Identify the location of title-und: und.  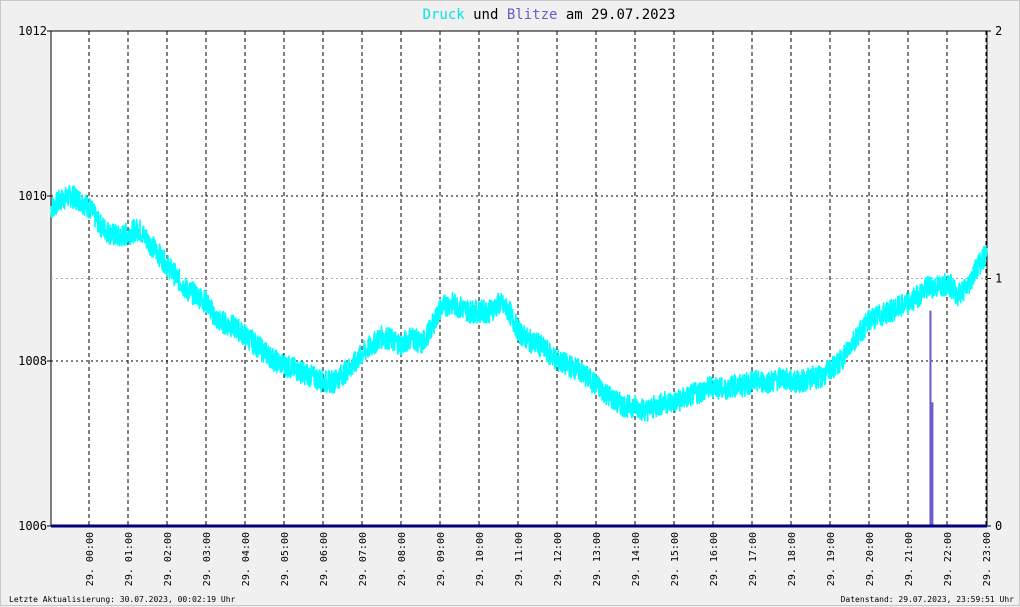
(486, 15).